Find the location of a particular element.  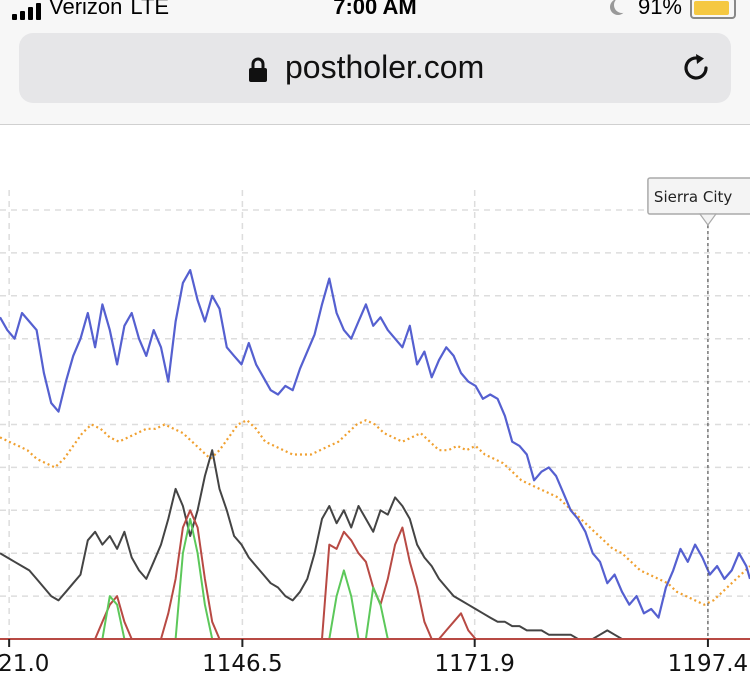

clock: 7:00 AM is located at coordinates (375, 9).